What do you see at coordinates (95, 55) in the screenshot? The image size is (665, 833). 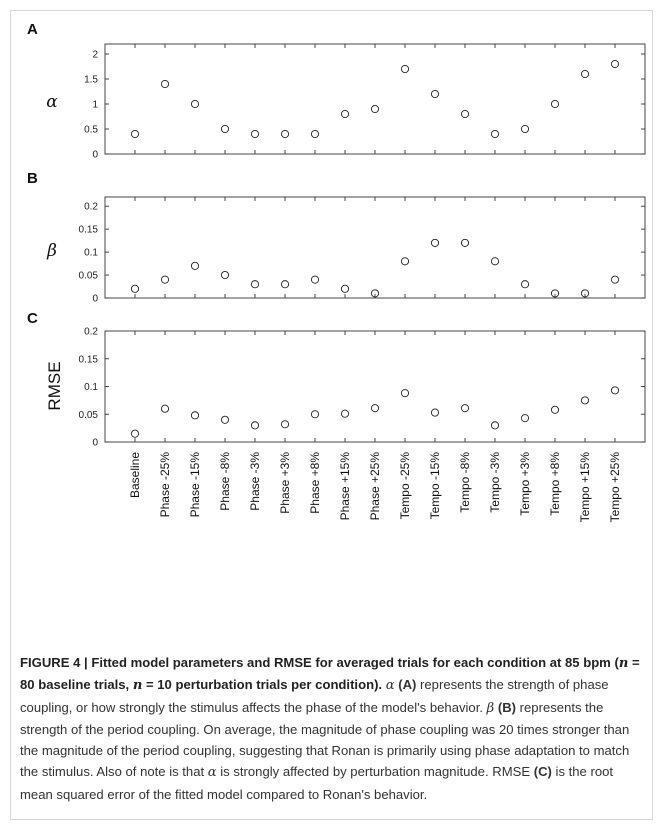 I see `y-tick-label: 2` at bounding box center [95, 55].